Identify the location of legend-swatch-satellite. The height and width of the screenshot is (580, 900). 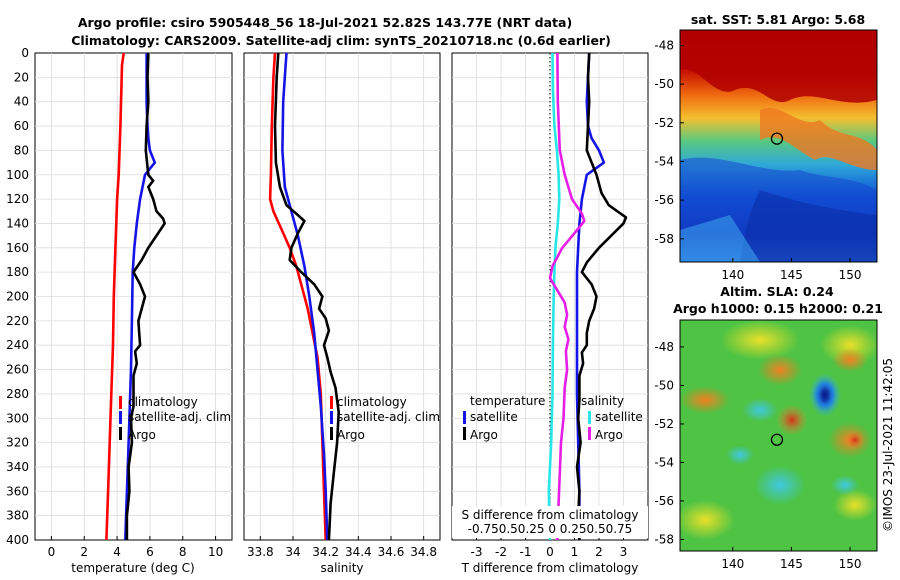
(120, 417).